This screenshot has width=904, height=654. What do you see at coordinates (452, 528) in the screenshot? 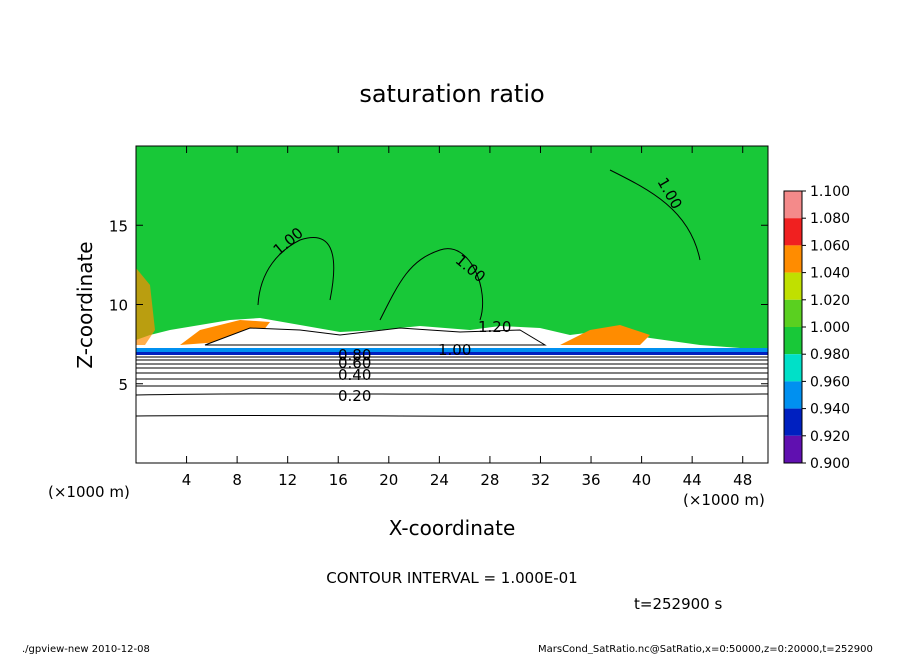
I see `x-axis-label: X-coordinate` at bounding box center [452, 528].